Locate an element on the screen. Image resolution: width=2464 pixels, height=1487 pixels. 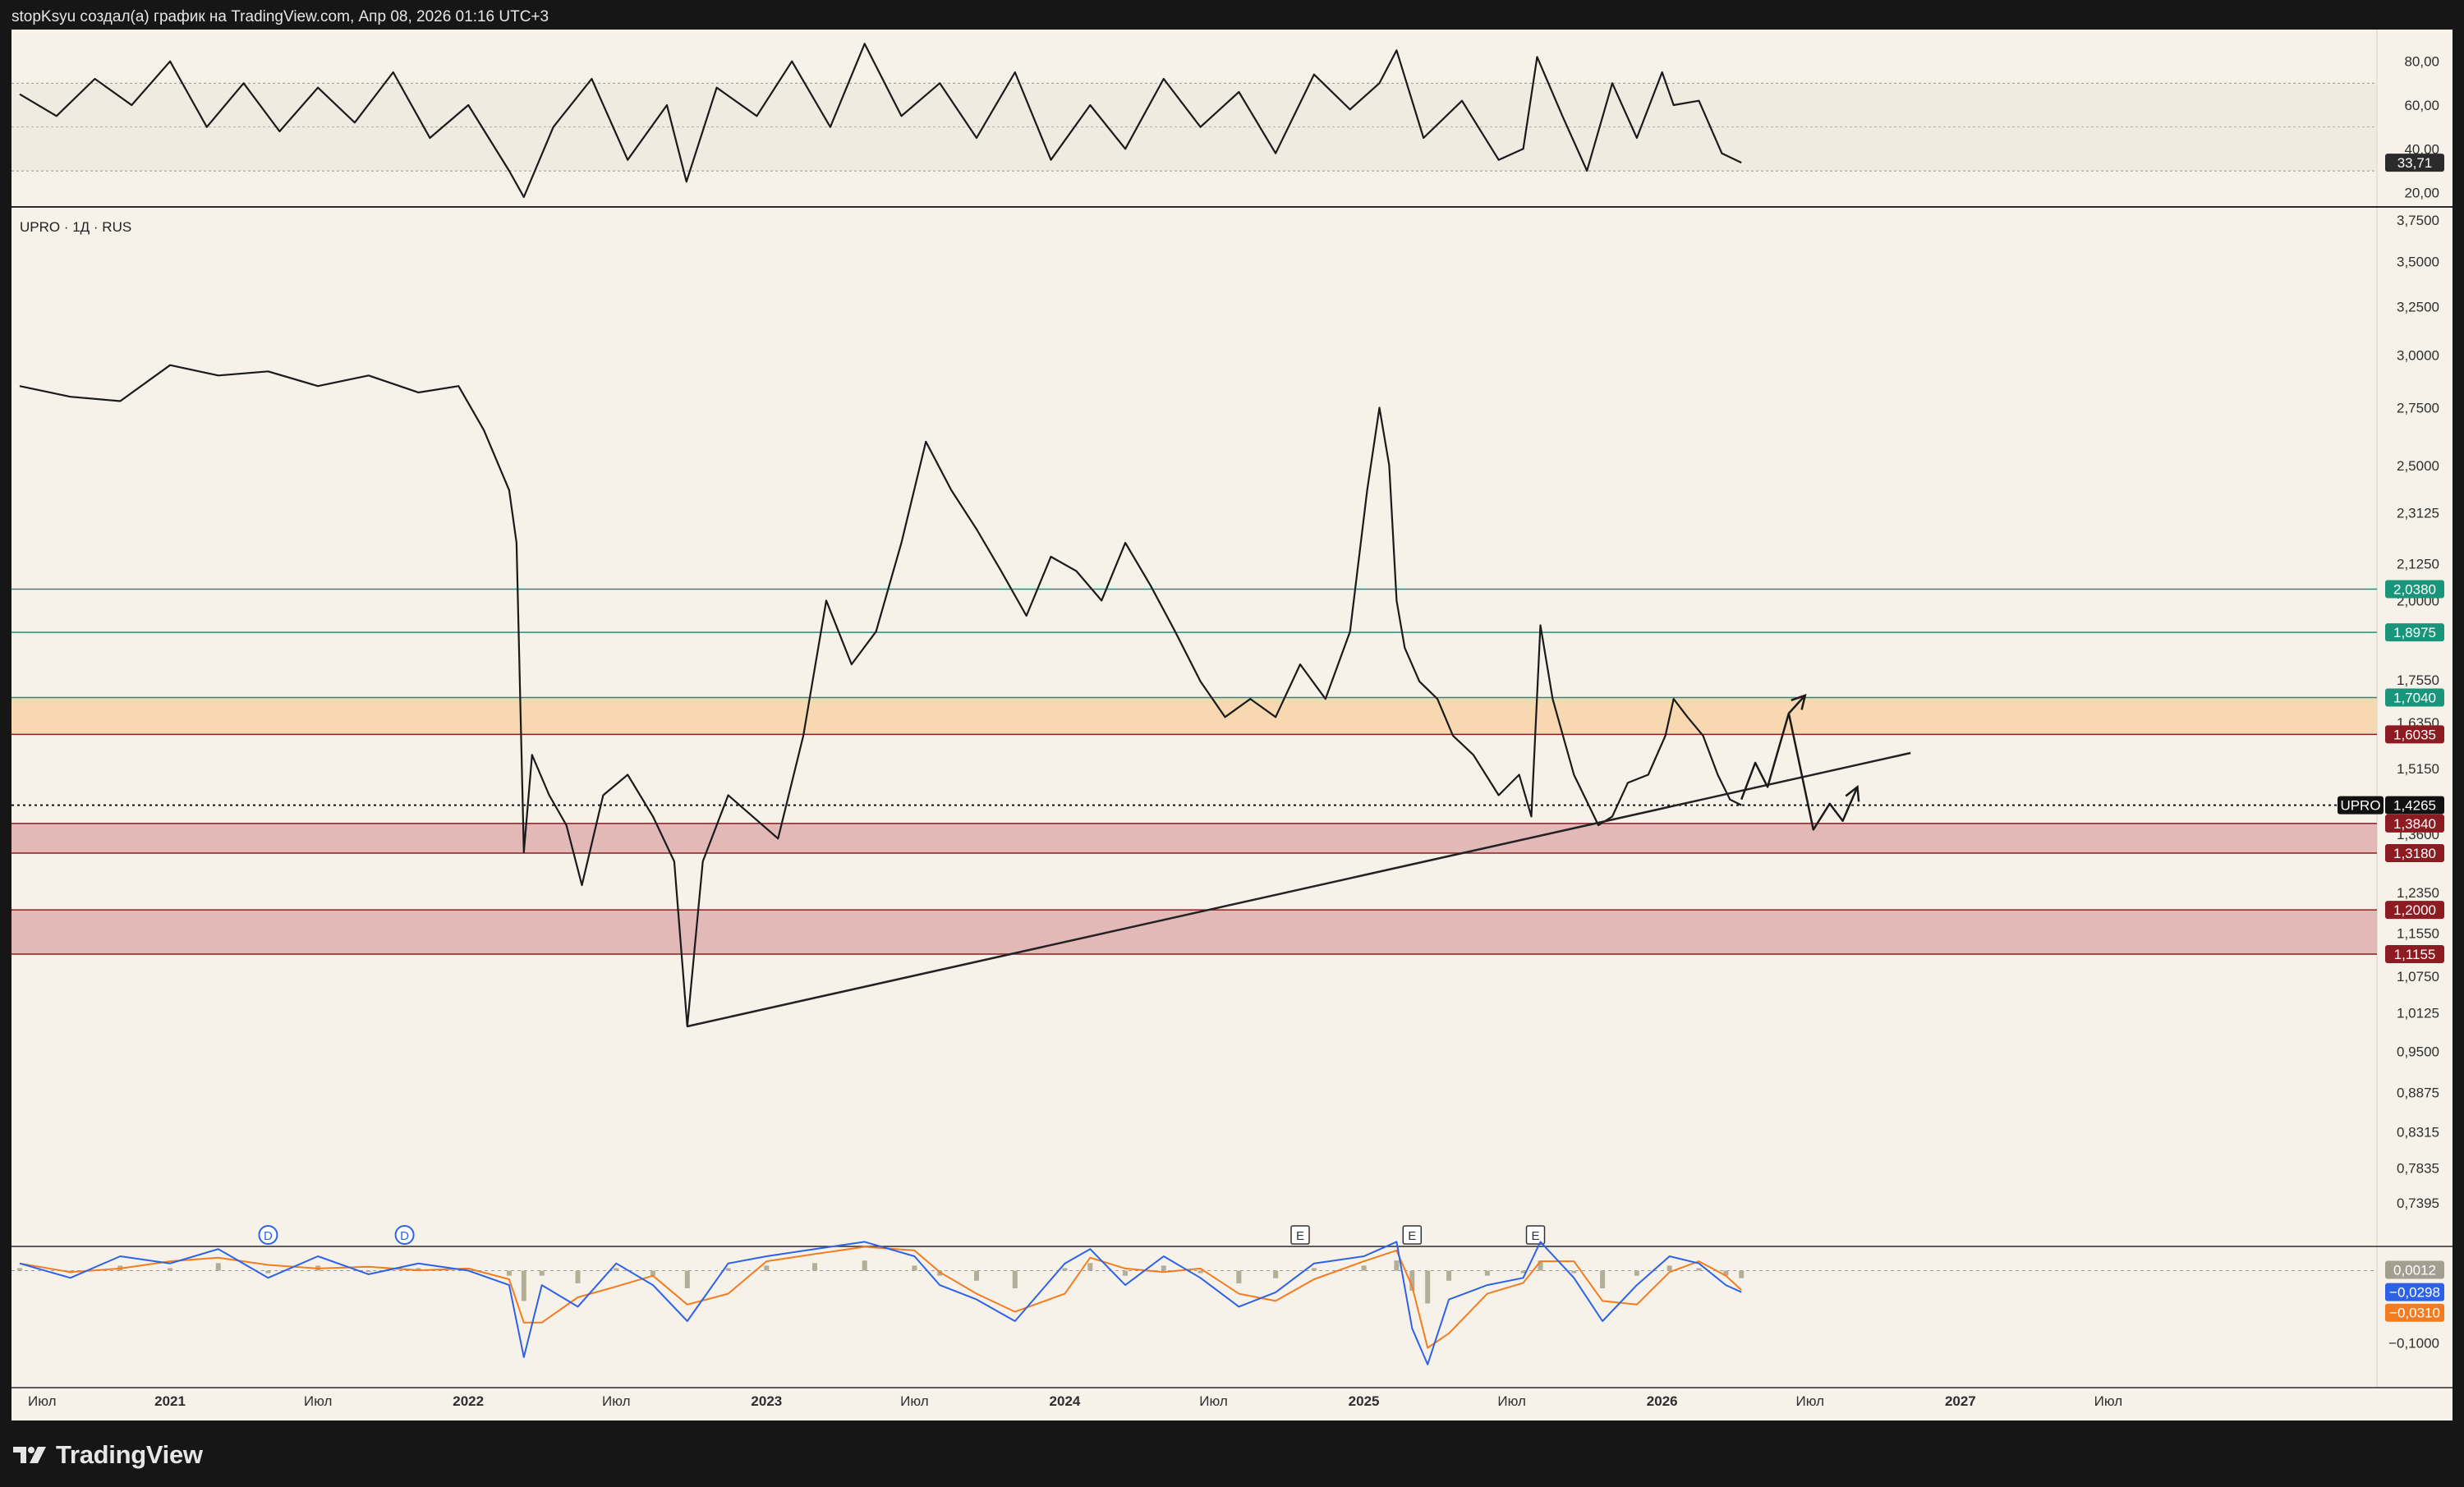
macd-value-tag-text: −0,0298 is located at coordinates (2414, 1293).